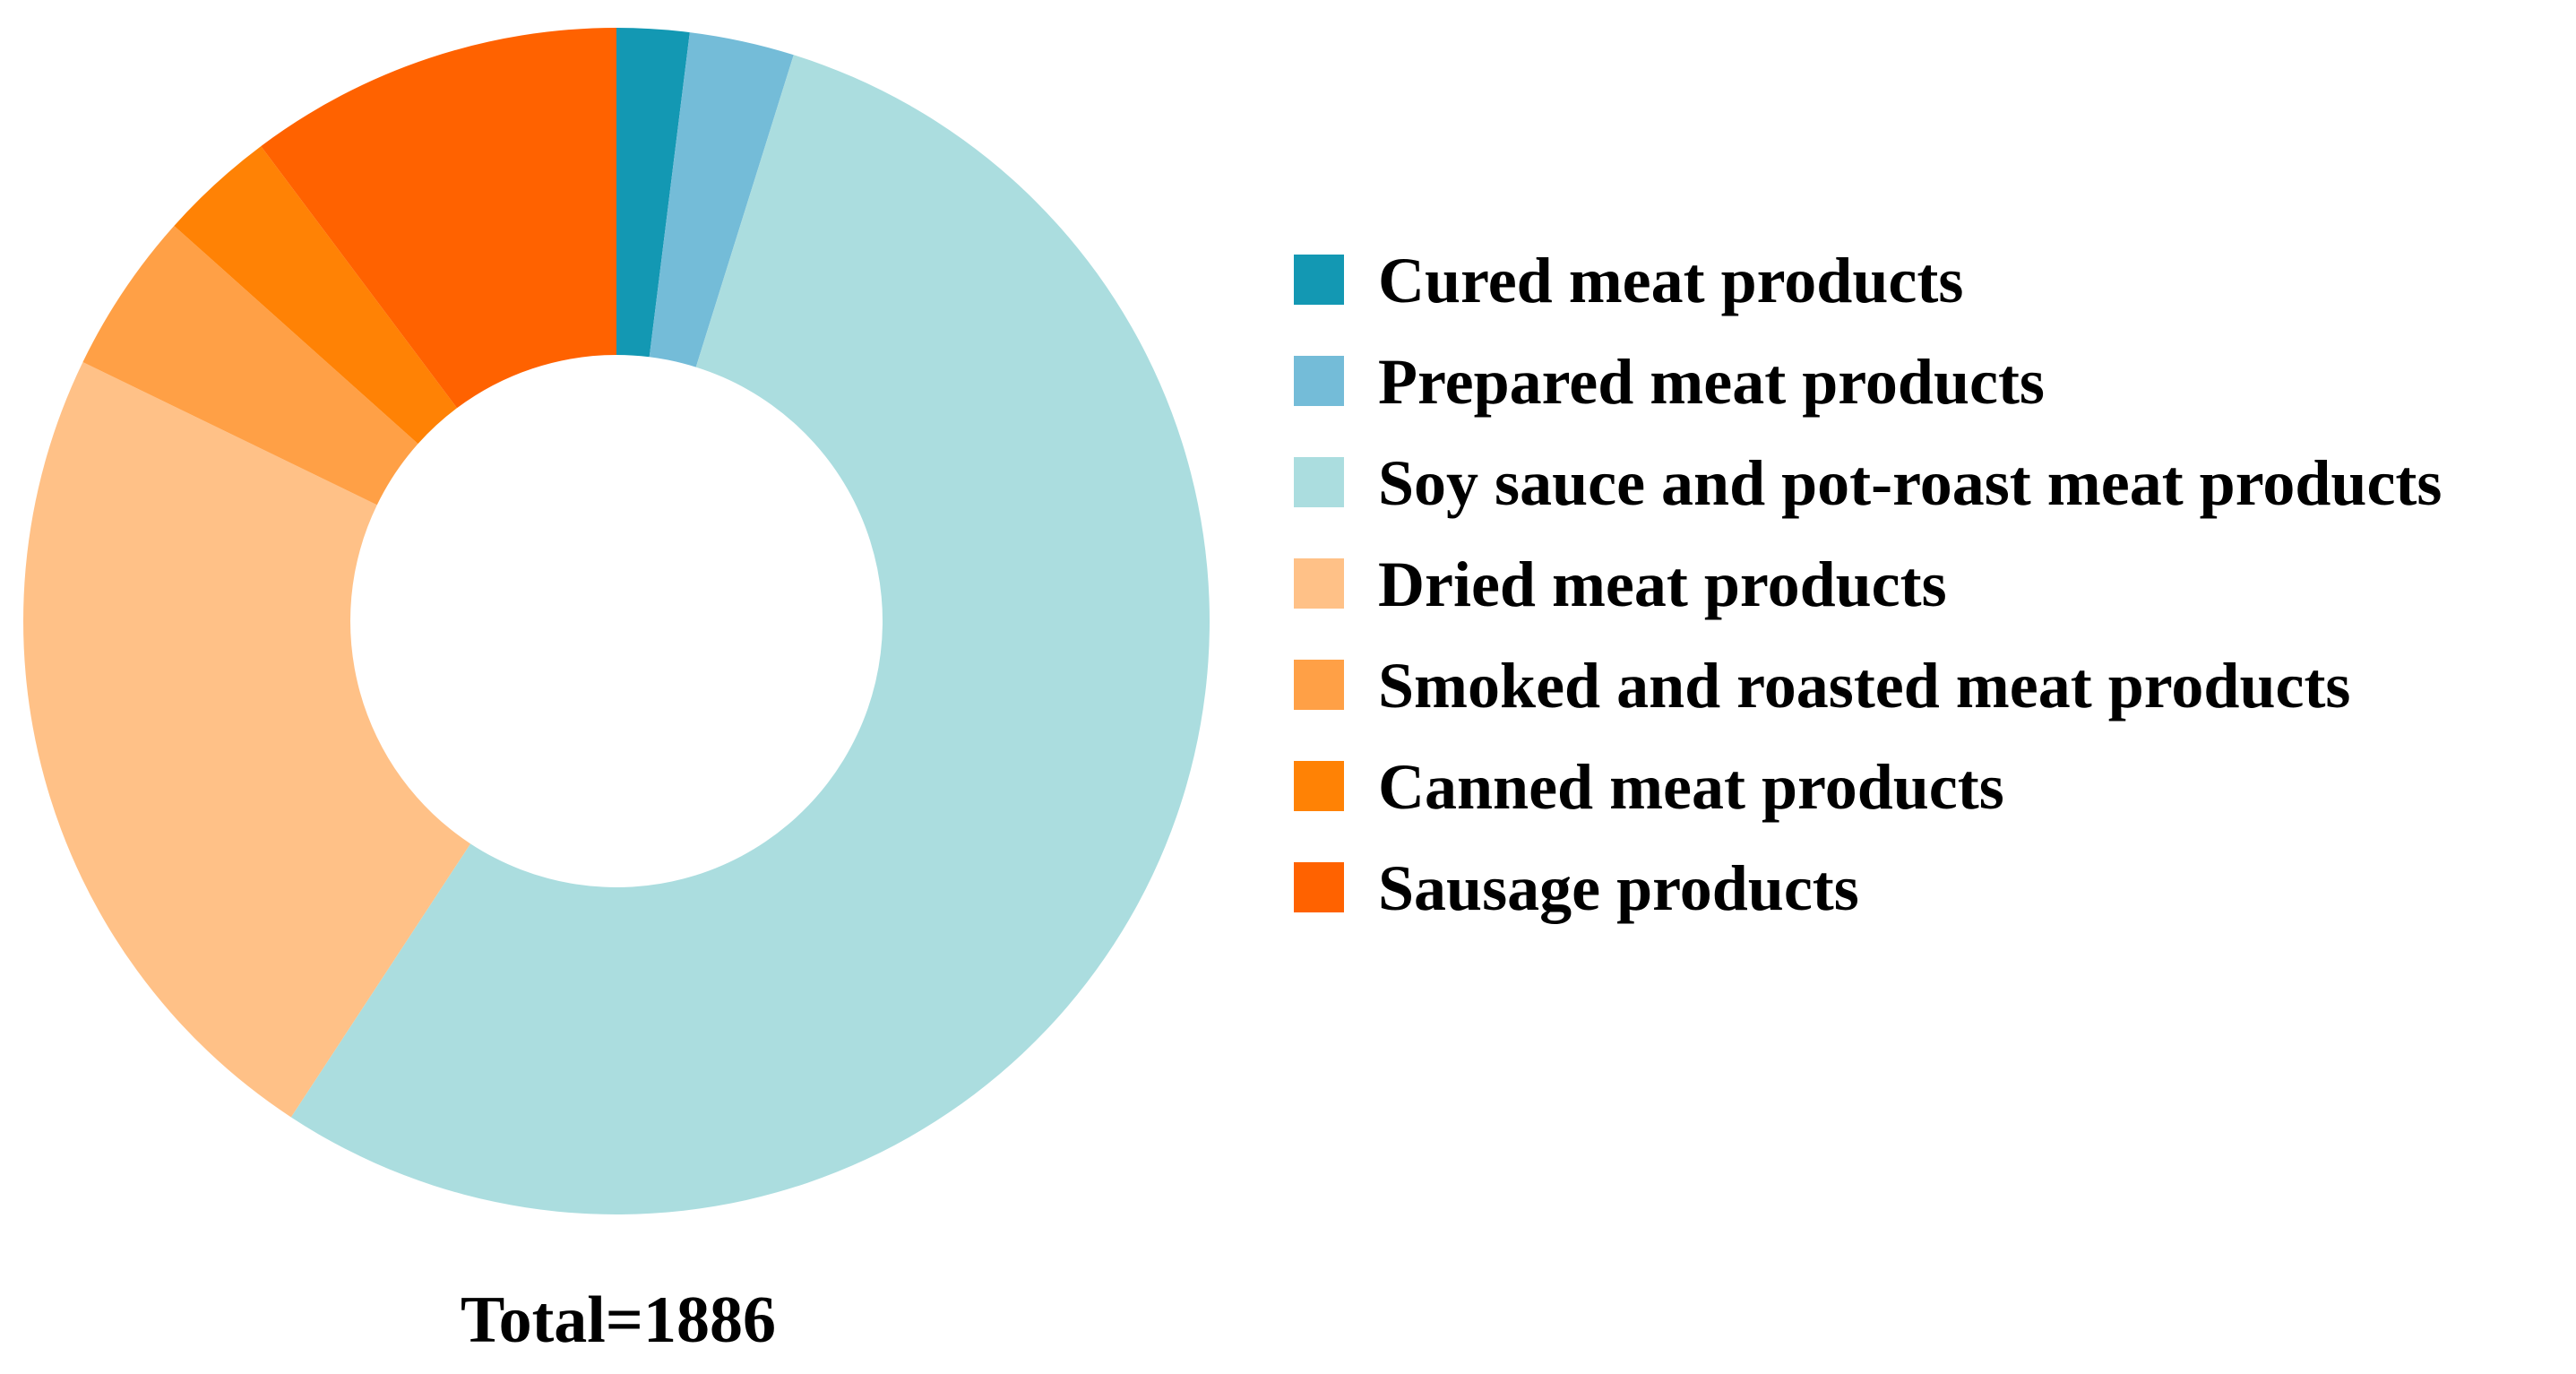 The height and width of the screenshot is (1374, 2576). What do you see at coordinates (618, 1320) in the screenshot?
I see `total-label: Total=1886` at bounding box center [618, 1320].